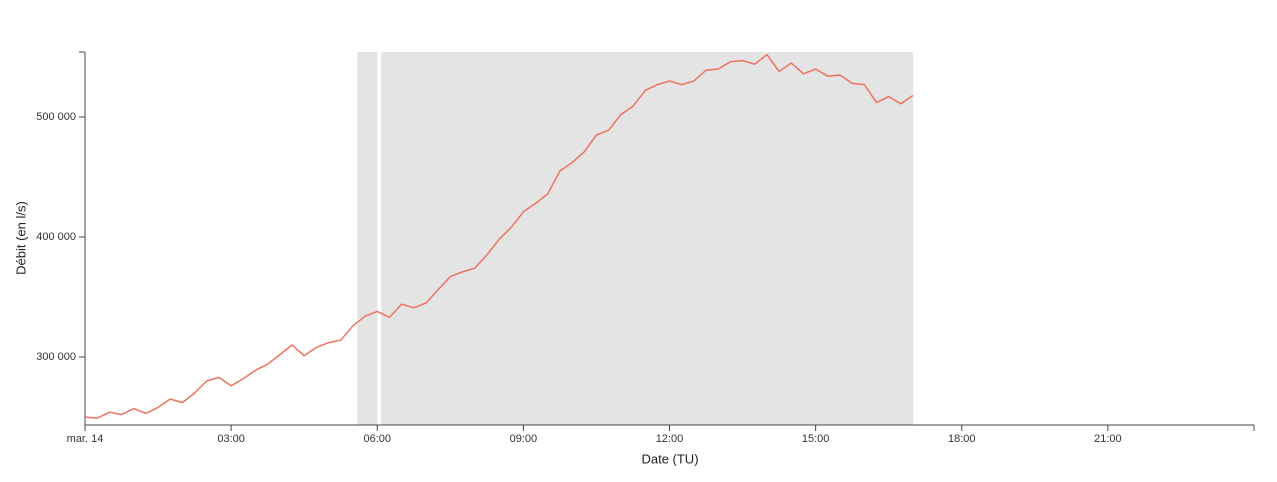 The image size is (1277, 482). I want to click on x-tick-label: 09:00, so click(524, 439).